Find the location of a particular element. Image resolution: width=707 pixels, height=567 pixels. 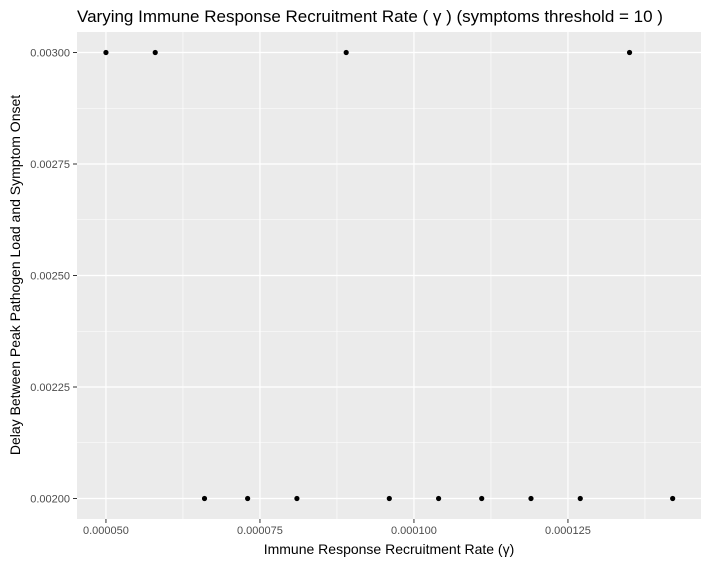

y-tick-label: 0.00275 is located at coordinates (50, 165).